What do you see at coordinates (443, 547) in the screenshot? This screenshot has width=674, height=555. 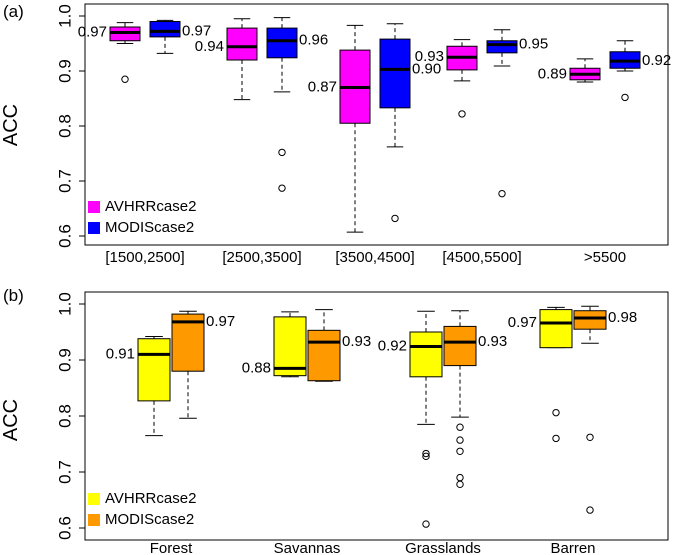 I see `x-tick-label: Grasslands` at bounding box center [443, 547].